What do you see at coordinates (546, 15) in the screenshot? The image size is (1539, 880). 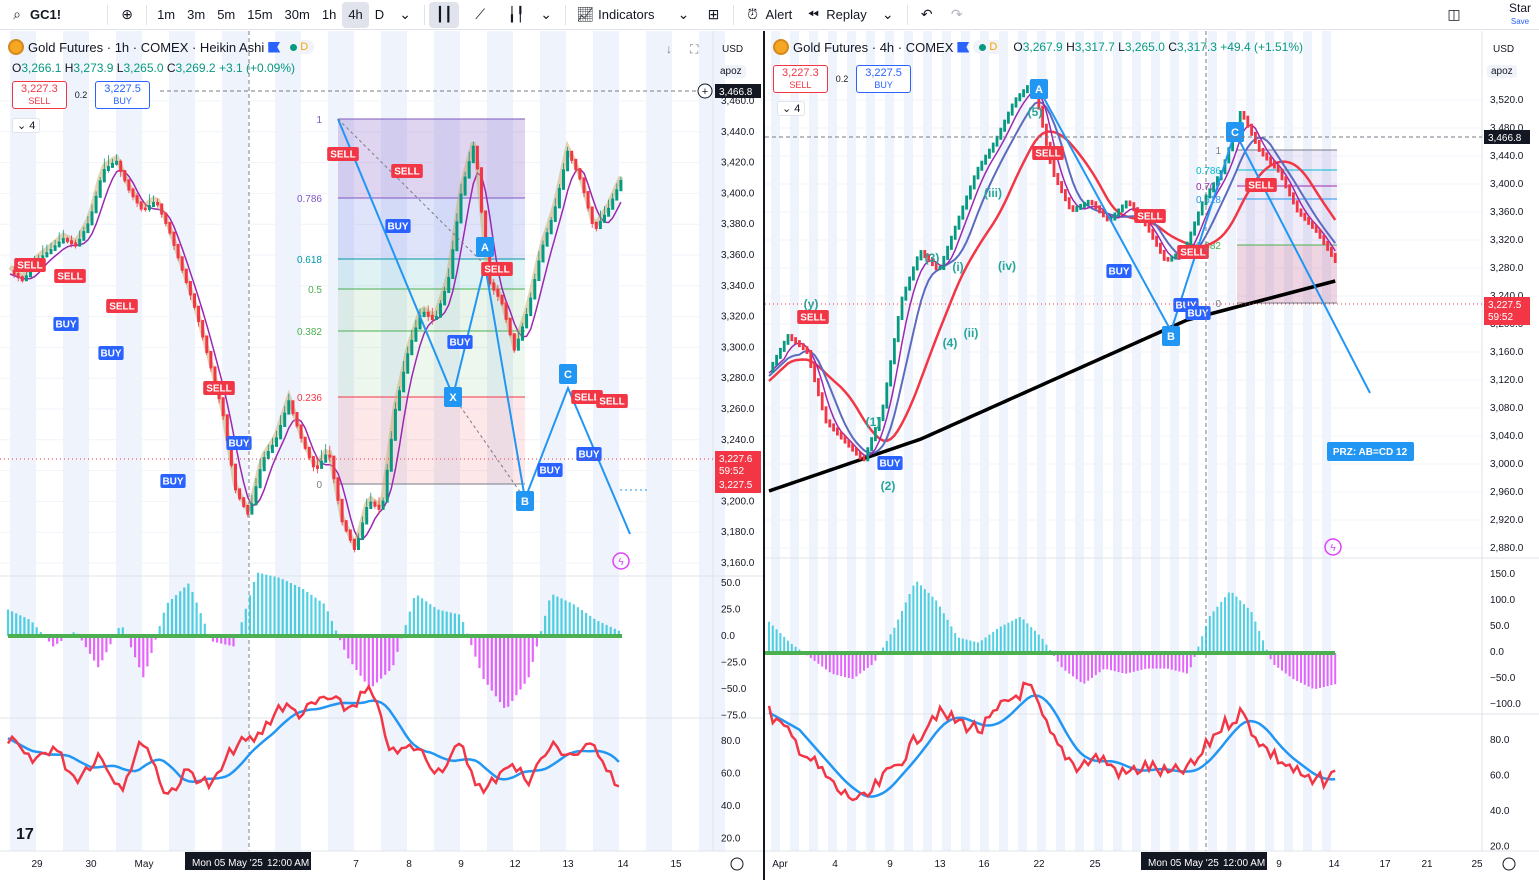 I see `chart-type-dropdown: ⌄` at bounding box center [546, 15].